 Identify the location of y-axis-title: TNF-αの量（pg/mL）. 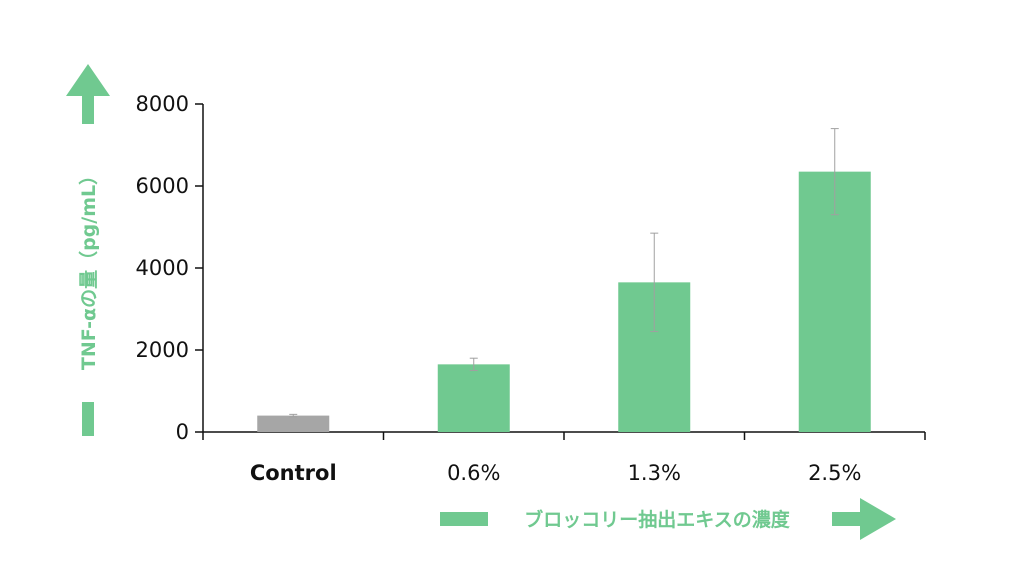
(88, 268).